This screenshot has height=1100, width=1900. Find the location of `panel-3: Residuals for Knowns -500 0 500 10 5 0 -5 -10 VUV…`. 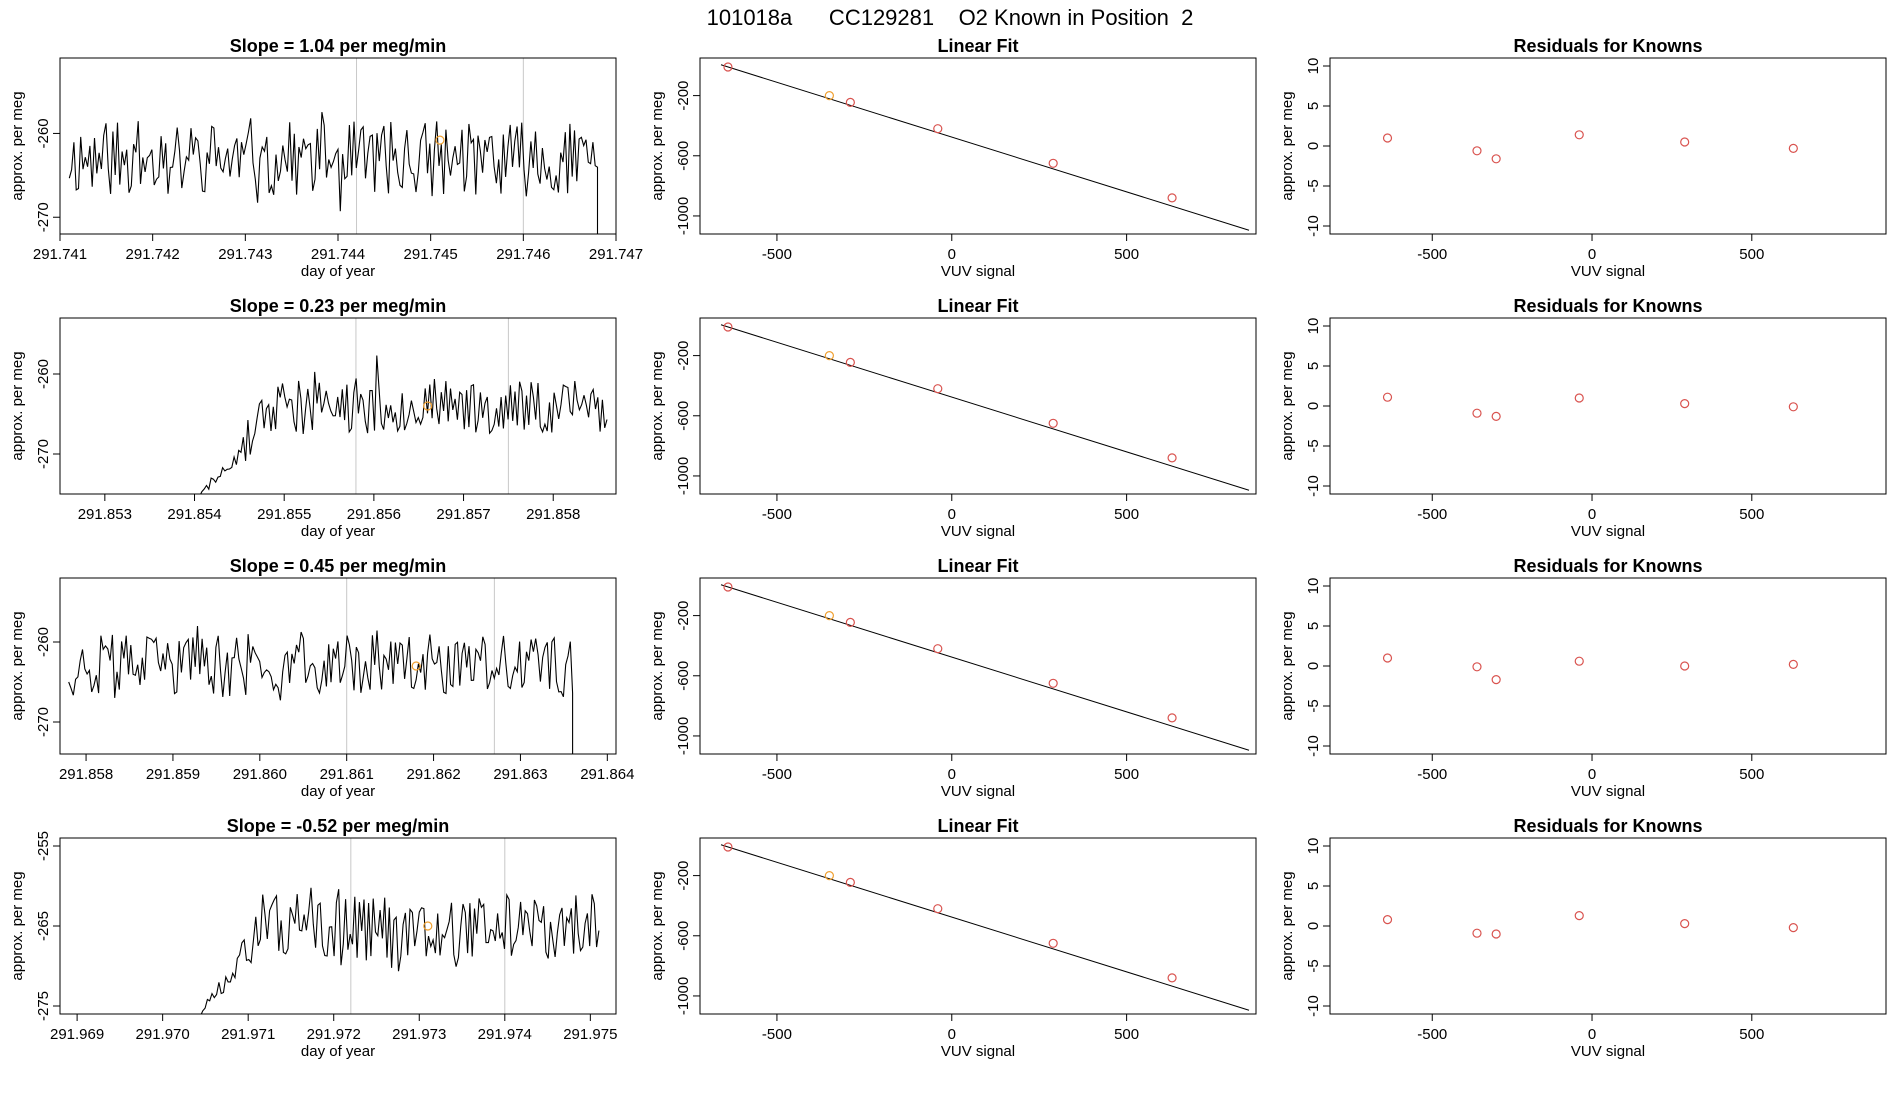

panel-3: Residuals for Knowns -500 0 500 10 5 0 -5 -10 VUV… is located at coordinates (1583, 158).